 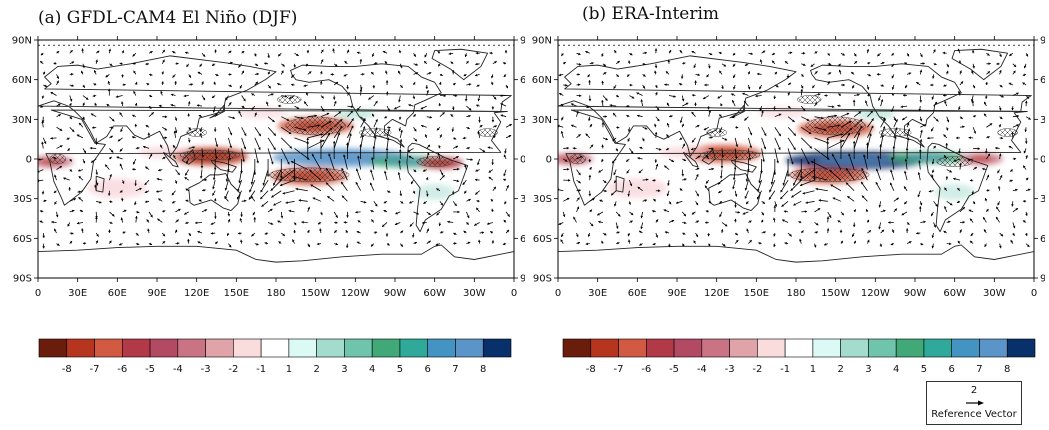 I want to click on y-tick-label-right: 60S, so click(x=522, y=239).